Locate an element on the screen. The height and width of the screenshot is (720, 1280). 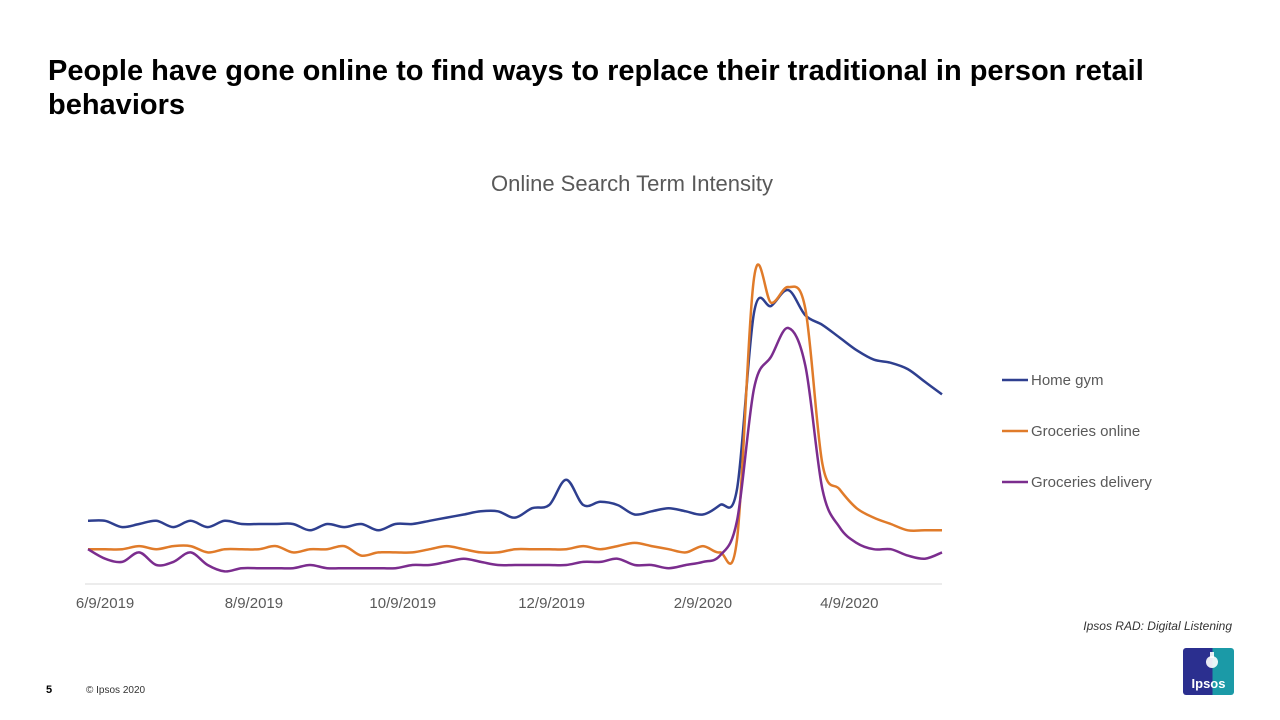
legend-item: Home gym is located at coordinates (1053, 380).